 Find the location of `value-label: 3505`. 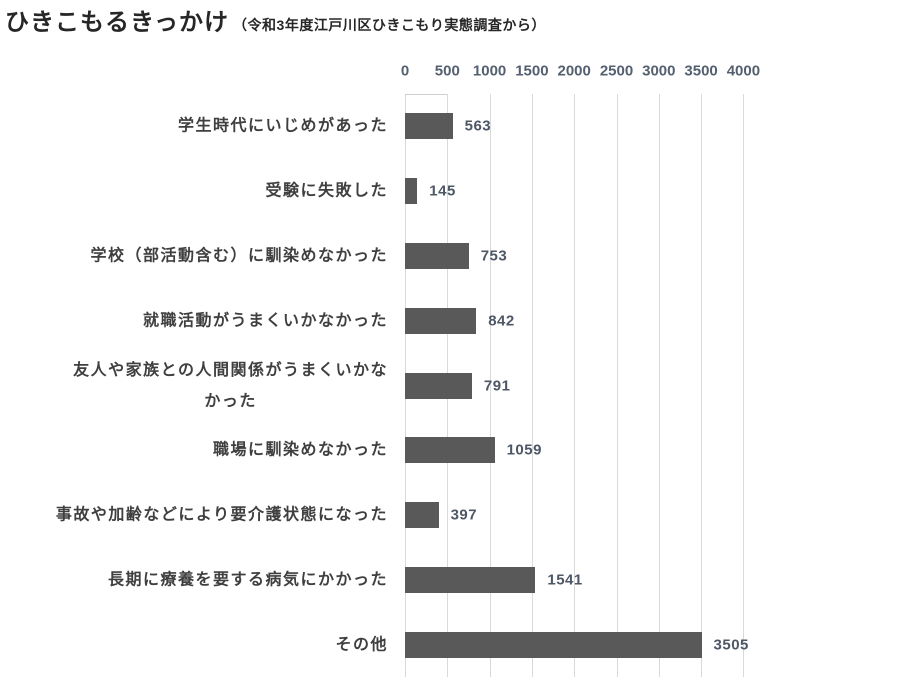

value-label: 3505 is located at coordinates (731, 645).